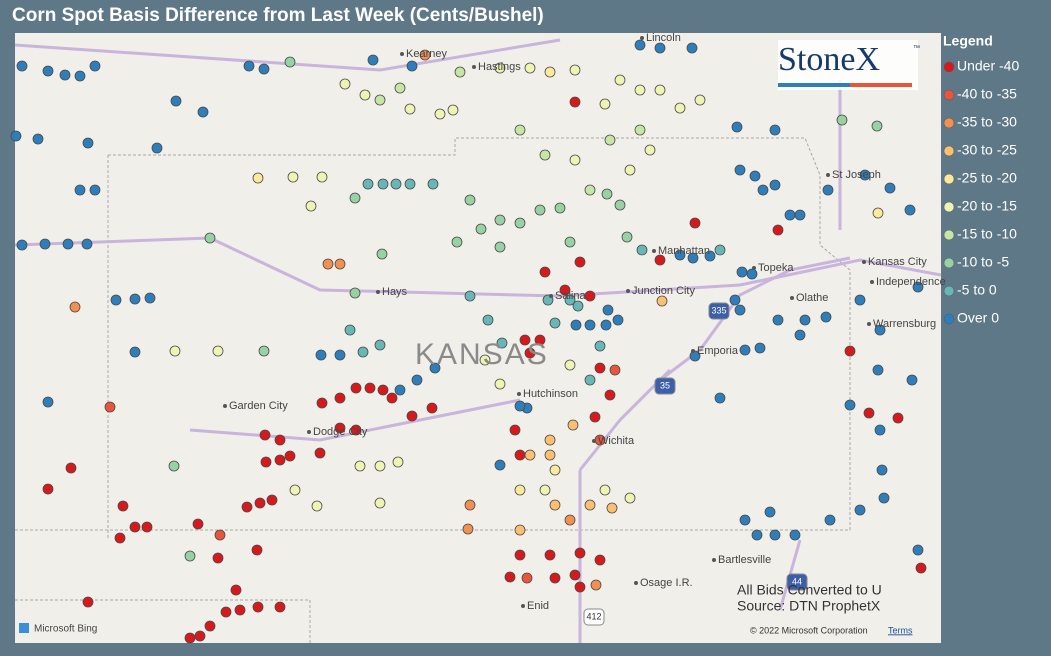  Describe the element at coordinates (809, 630) in the screenshot. I see `copyright: © 2022 Microsoft Corporation` at that location.